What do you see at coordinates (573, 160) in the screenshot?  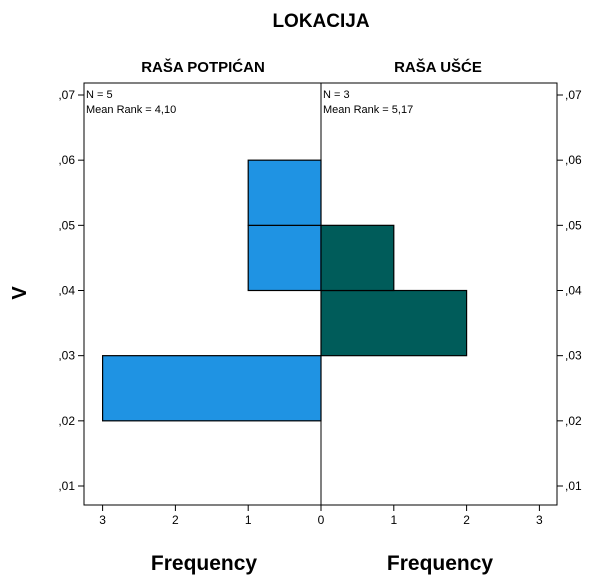 I see `y-tick-label-right: ,06` at bounding box center [573, 160].